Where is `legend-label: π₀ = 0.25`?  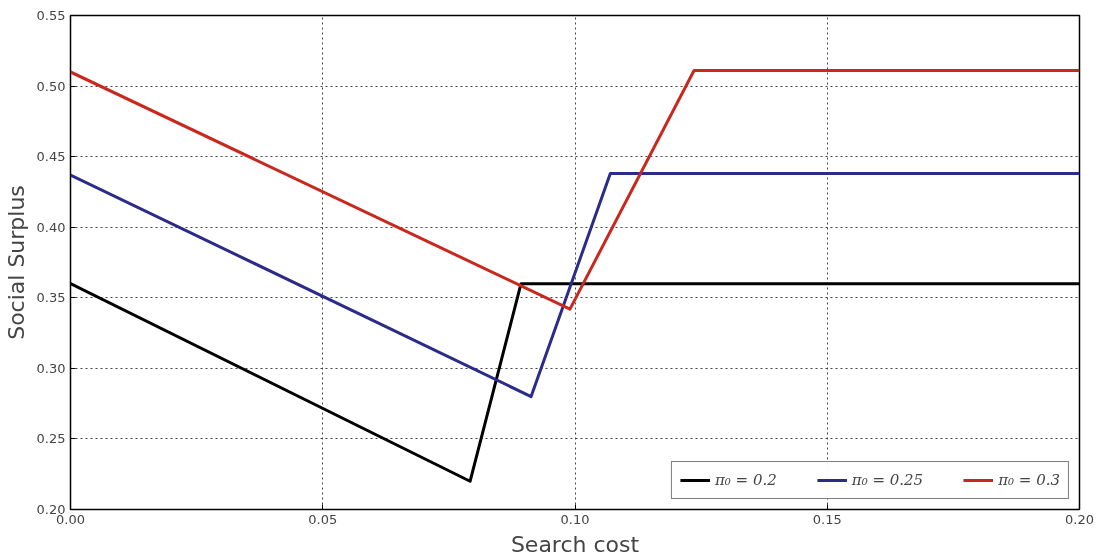
legend-label: π₀ = 0.25 is located at coordinates (887, 480).